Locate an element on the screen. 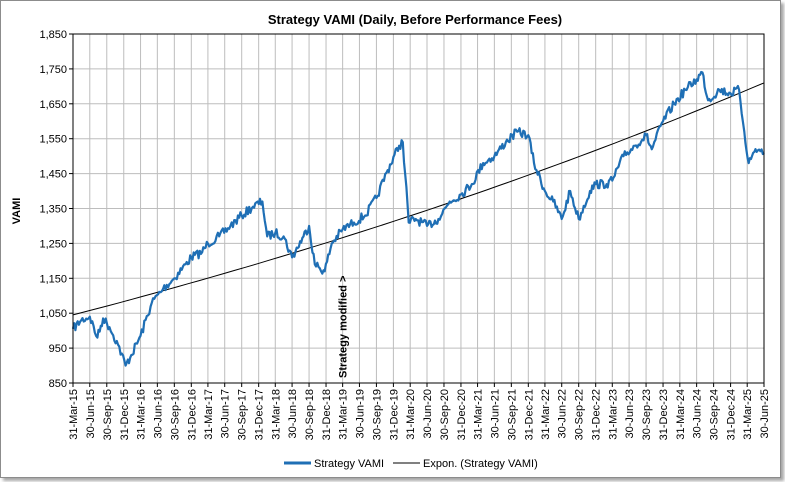  x-tick-label: 30-Sep-24 is located at coordinates (715, 414).